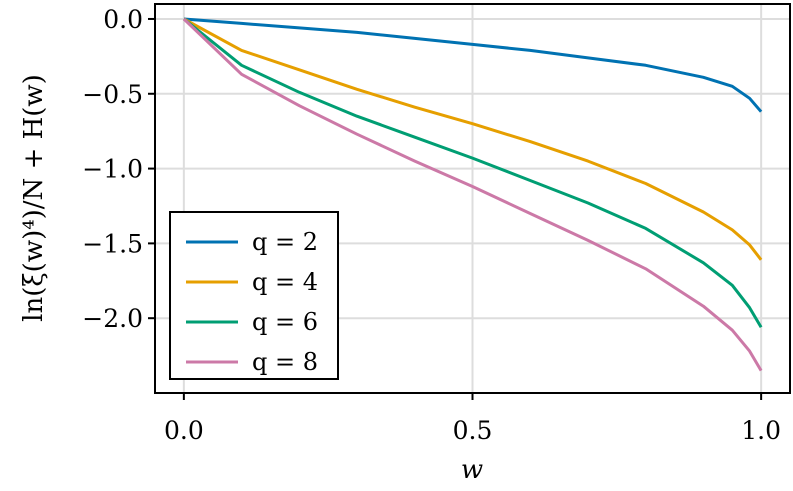  I want to click on y-tick-label: 0.0, so click(123, 19).